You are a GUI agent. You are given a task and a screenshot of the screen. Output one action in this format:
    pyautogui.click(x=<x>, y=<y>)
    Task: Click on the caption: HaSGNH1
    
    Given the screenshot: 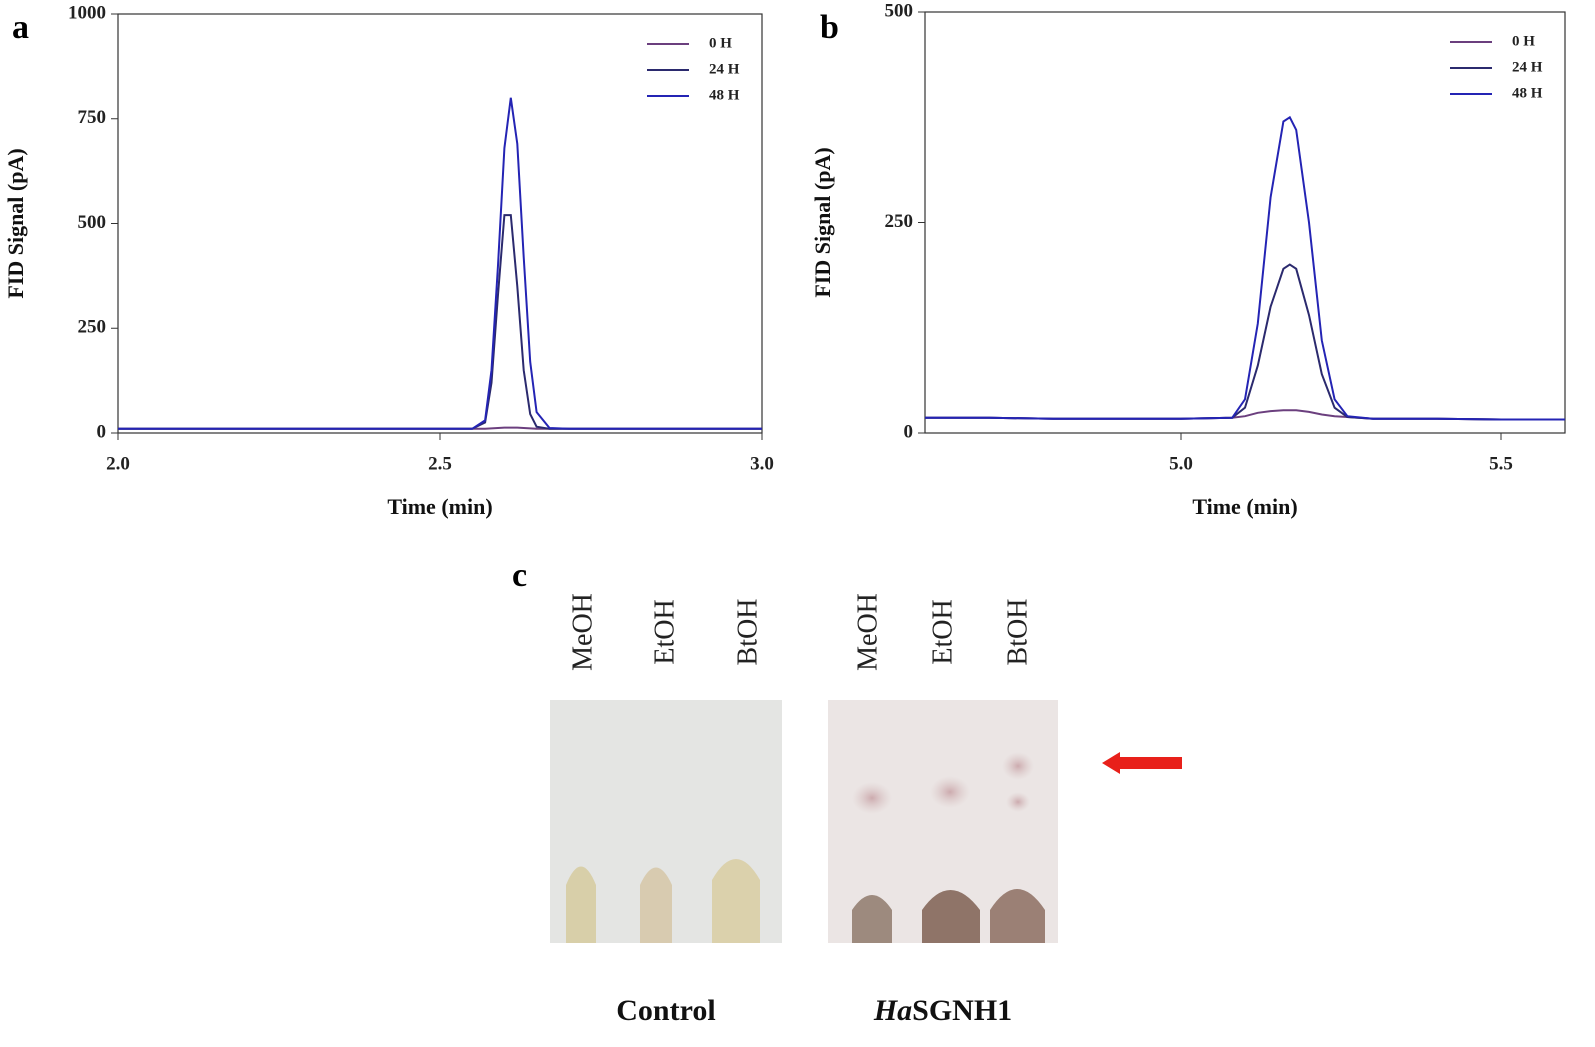 What is the action you would take?
    pyautogui.click(x=942, y=1010)
    